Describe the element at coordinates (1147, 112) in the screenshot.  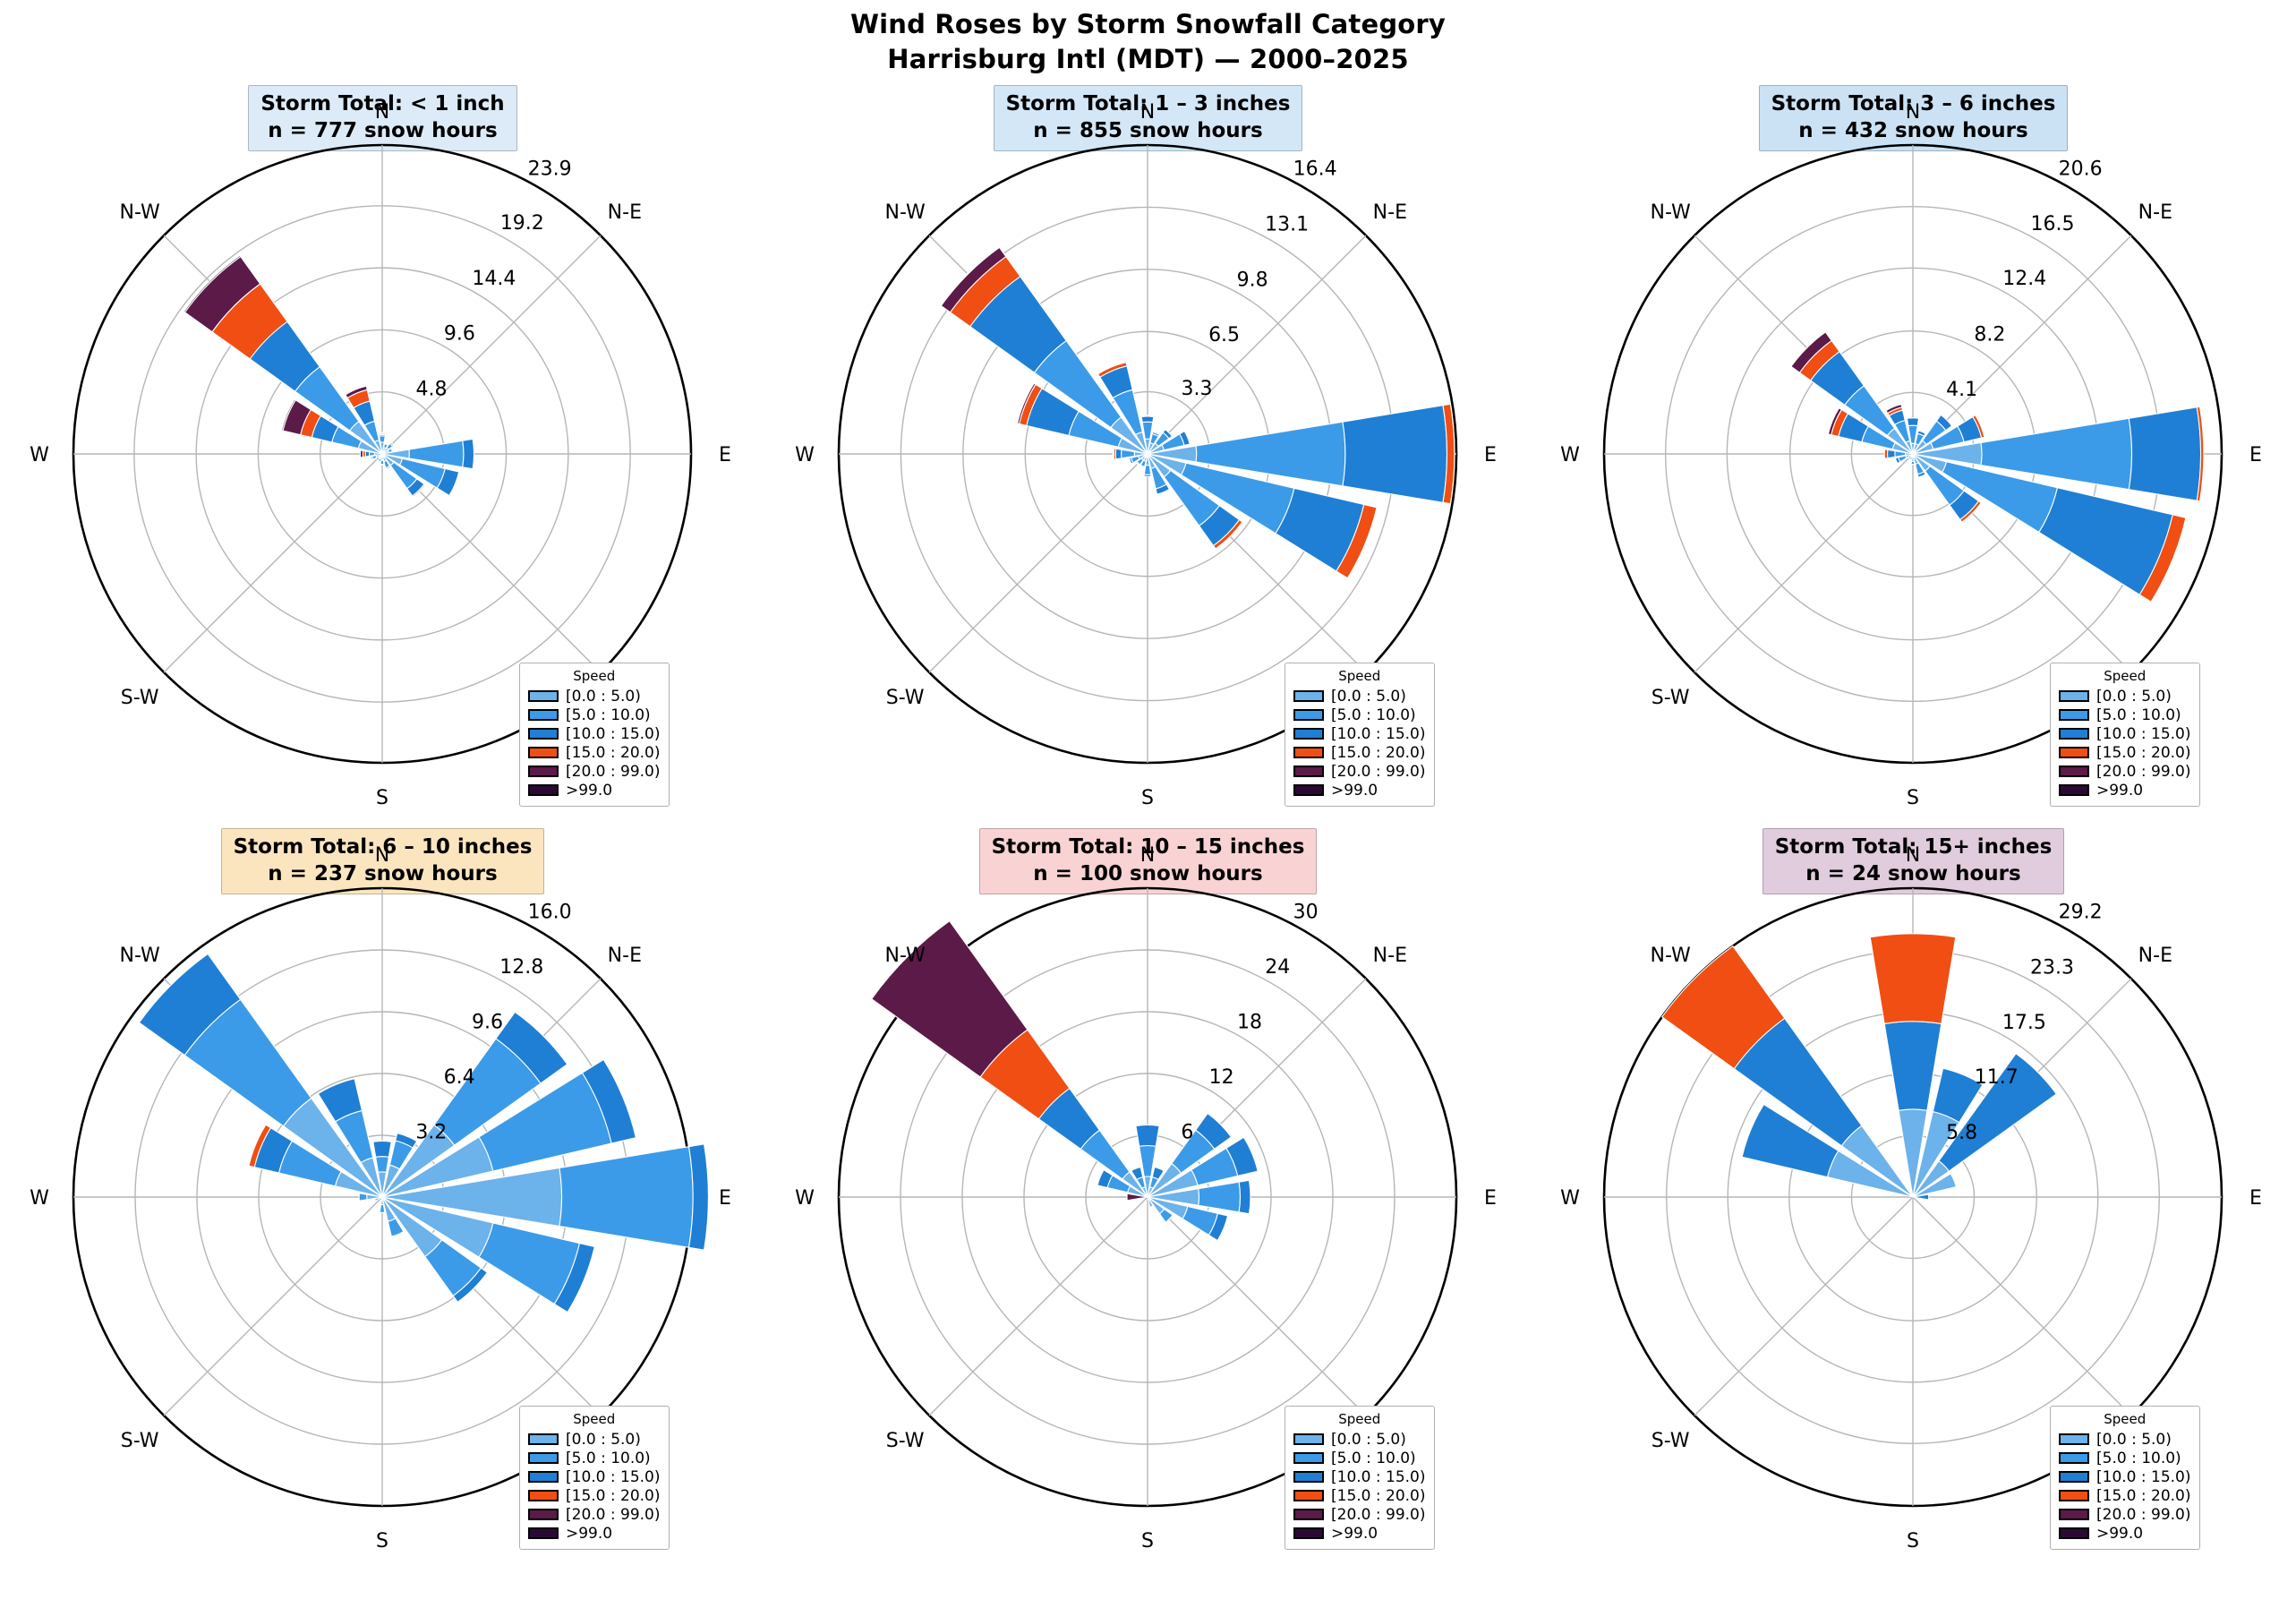
I see `compass-label-N: N` at that location.